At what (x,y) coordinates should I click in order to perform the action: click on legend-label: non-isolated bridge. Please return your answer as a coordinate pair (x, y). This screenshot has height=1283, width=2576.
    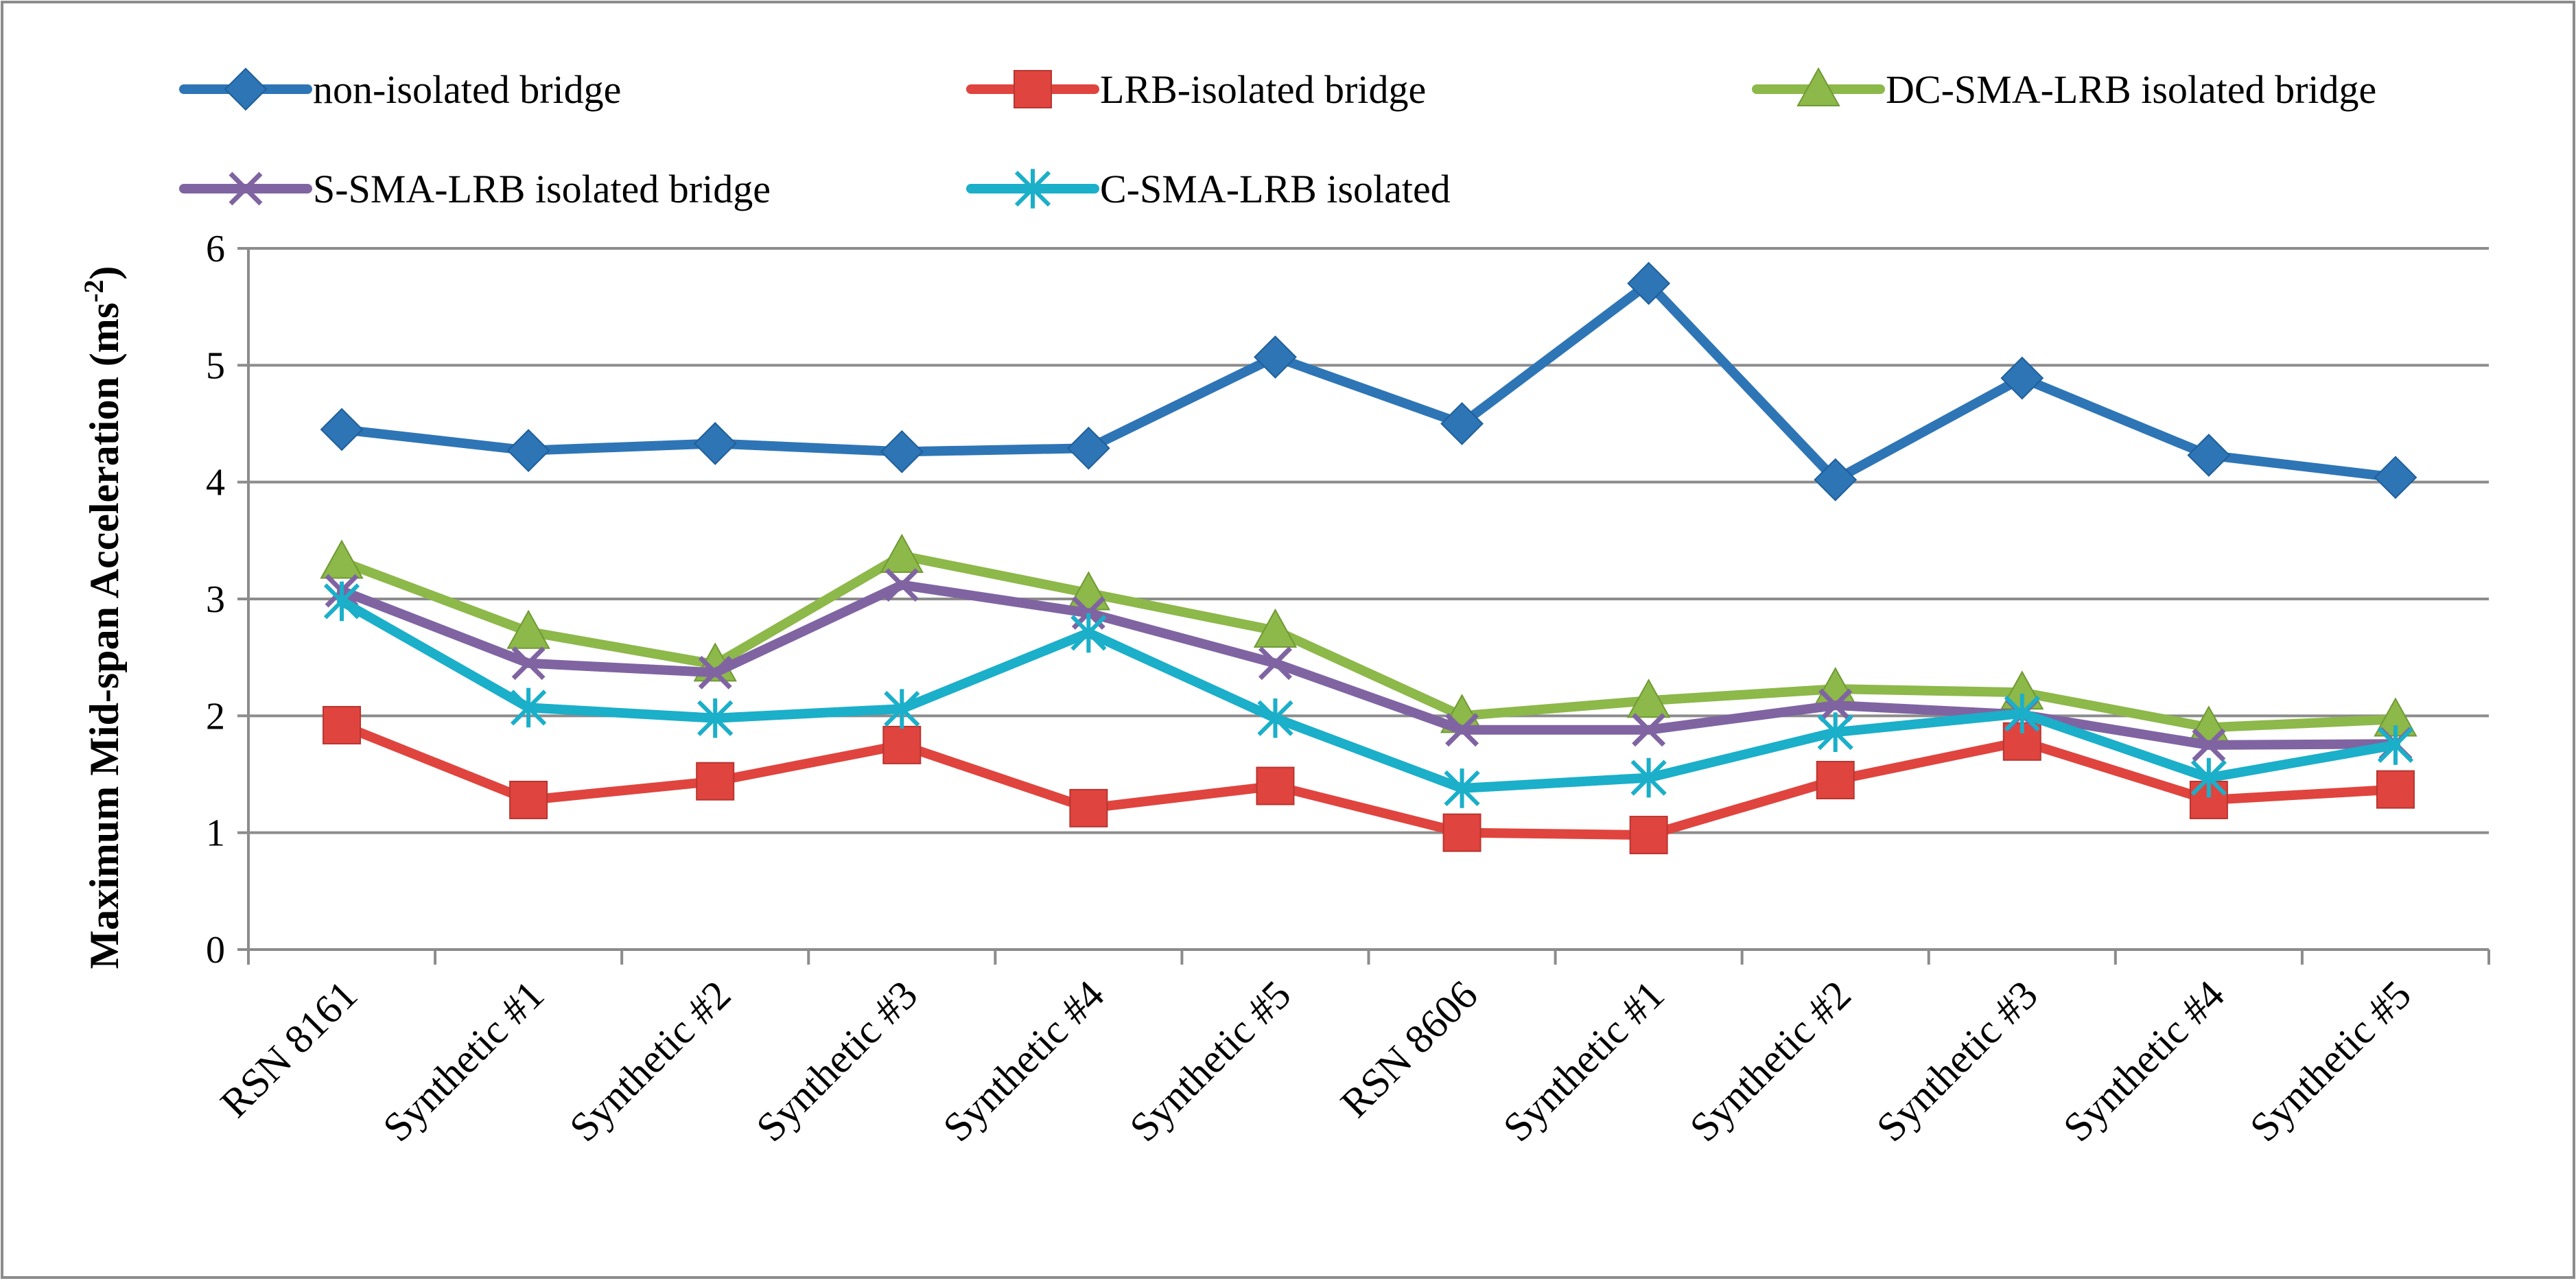
    Looking at the image, I should click on (467, 89).